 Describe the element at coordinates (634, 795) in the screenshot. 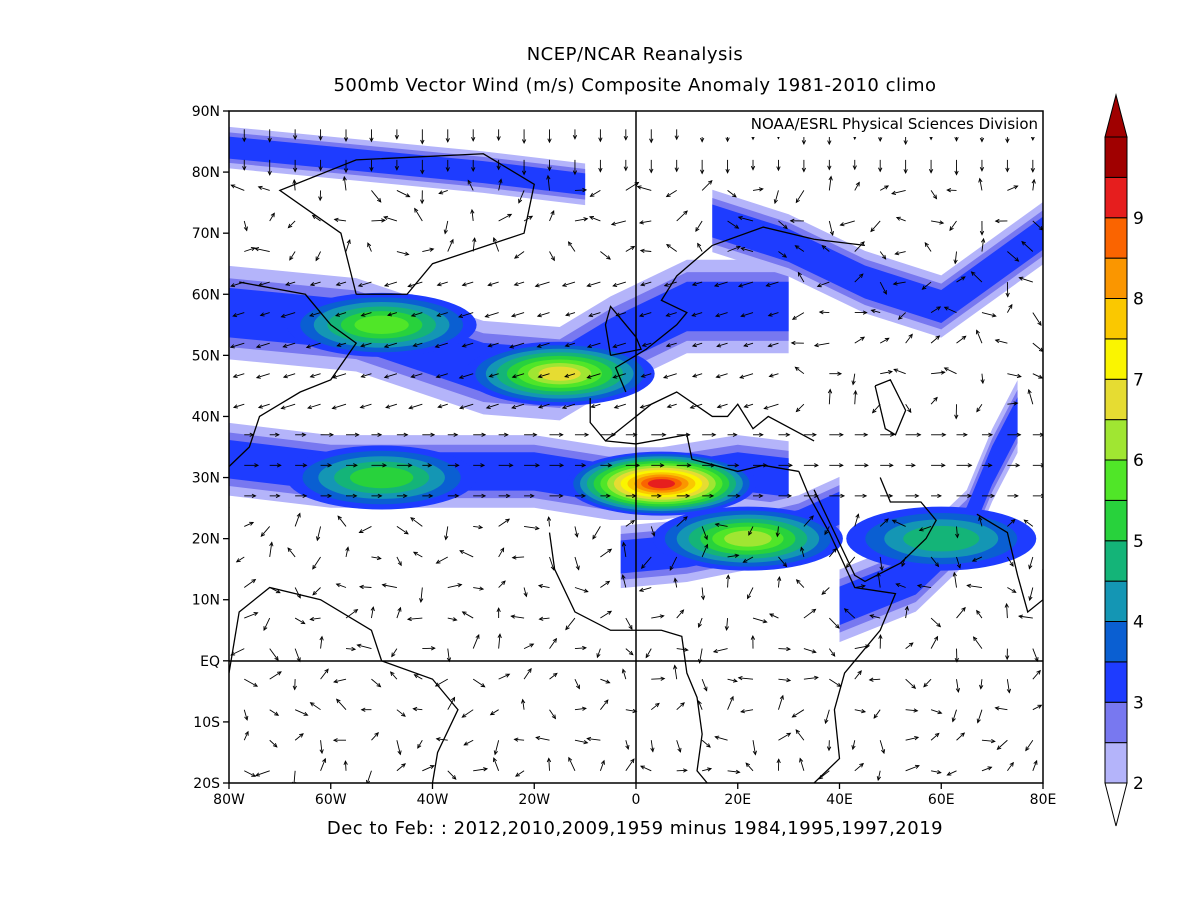

I see `x-axis: 80W 60W 40W 20W 0 20E 40E 60E 80E` at that location.